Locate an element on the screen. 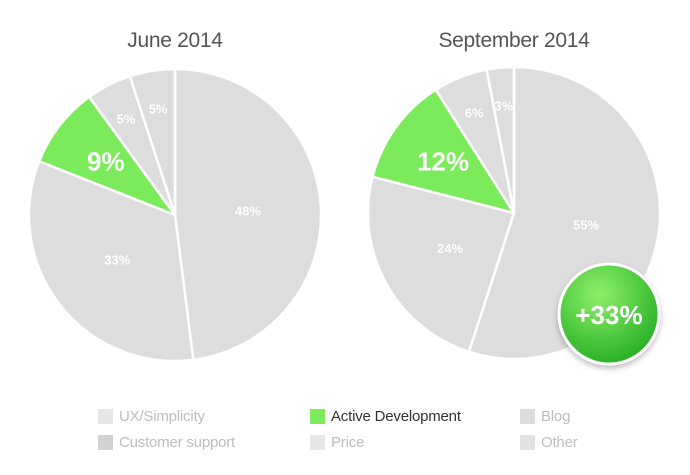  change-badge-label: +33% is located at coordinates (608, 315).